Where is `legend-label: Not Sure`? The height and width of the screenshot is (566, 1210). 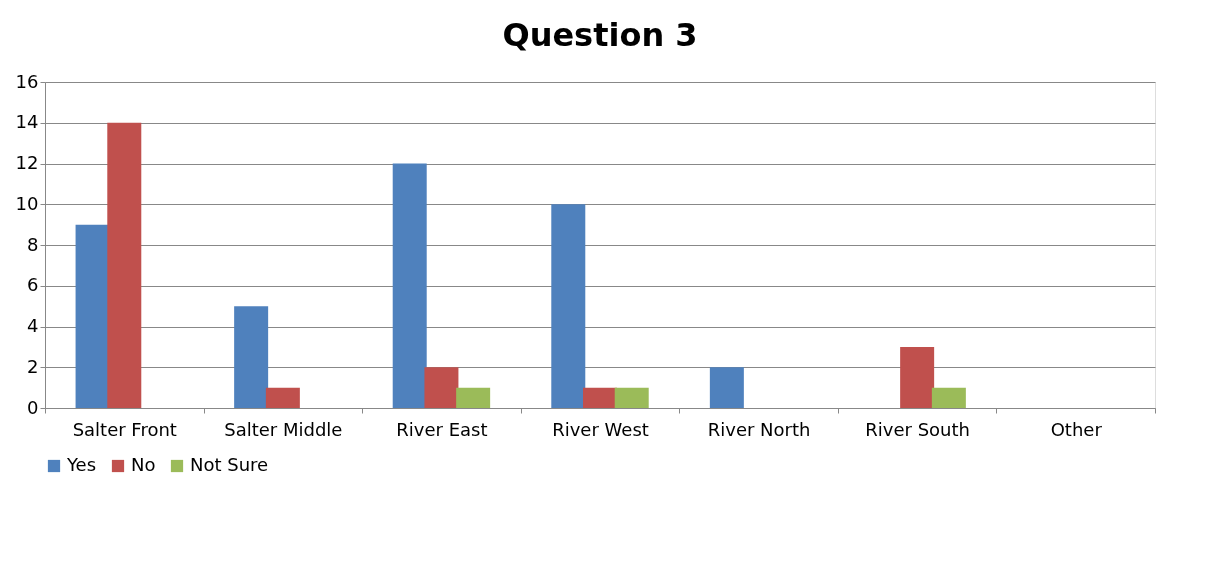
legend-label: Not Sure is located at coordinates (229, 464).